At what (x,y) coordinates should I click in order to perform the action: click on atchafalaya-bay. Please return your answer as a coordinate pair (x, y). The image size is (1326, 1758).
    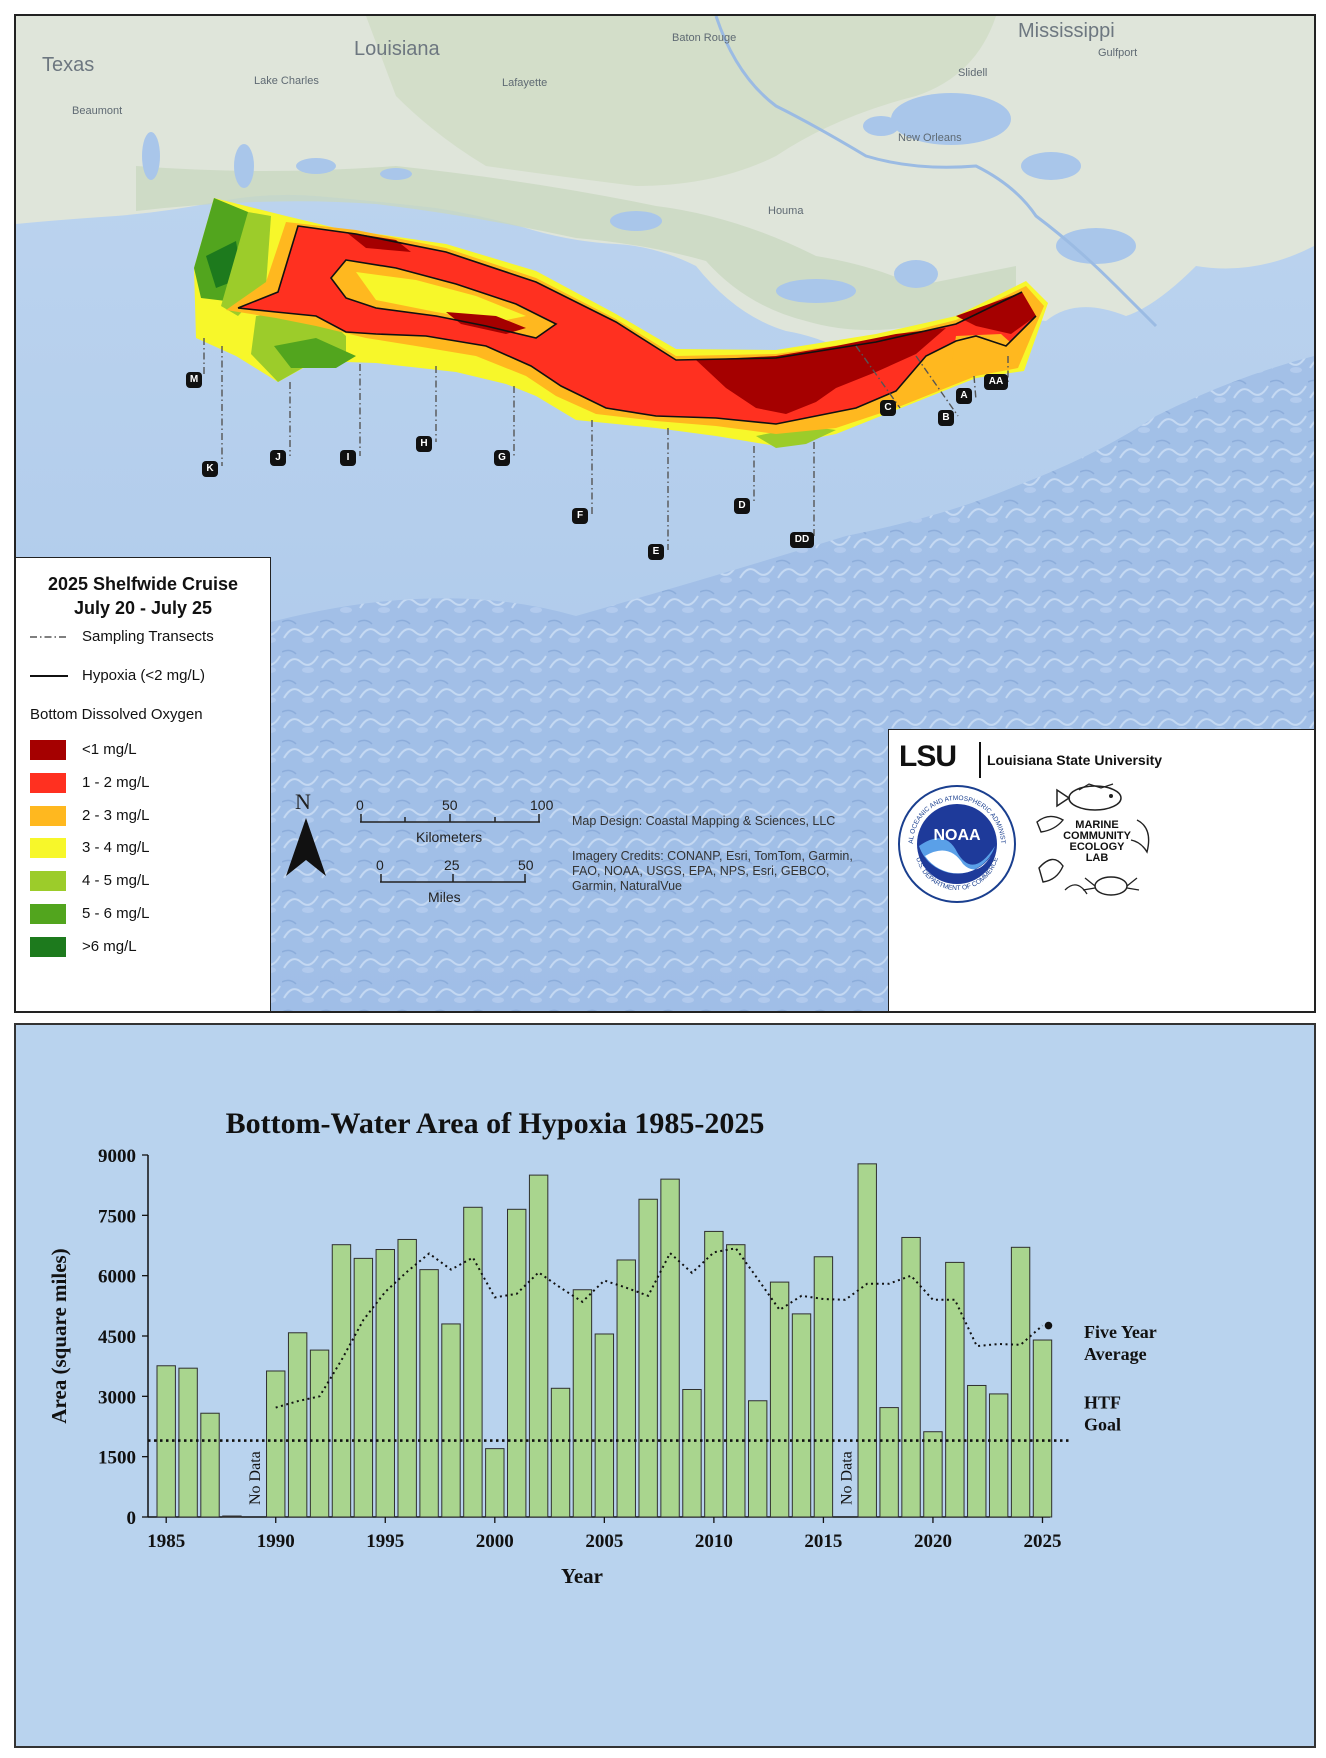
    Looking at the image, I should click on (636, 221).